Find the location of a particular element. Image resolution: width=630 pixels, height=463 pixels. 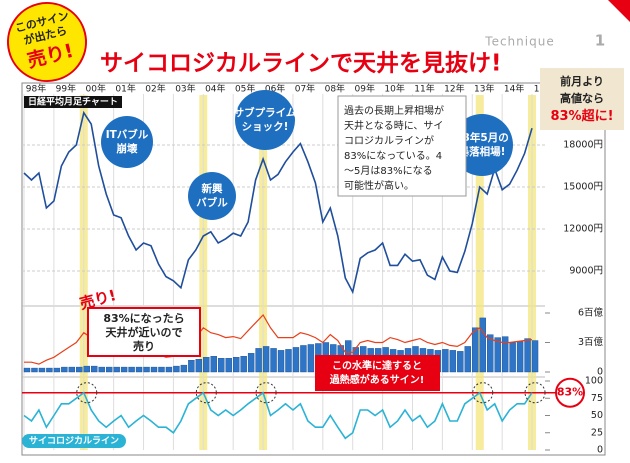

corner-mark is located at coordinates (619, 11).